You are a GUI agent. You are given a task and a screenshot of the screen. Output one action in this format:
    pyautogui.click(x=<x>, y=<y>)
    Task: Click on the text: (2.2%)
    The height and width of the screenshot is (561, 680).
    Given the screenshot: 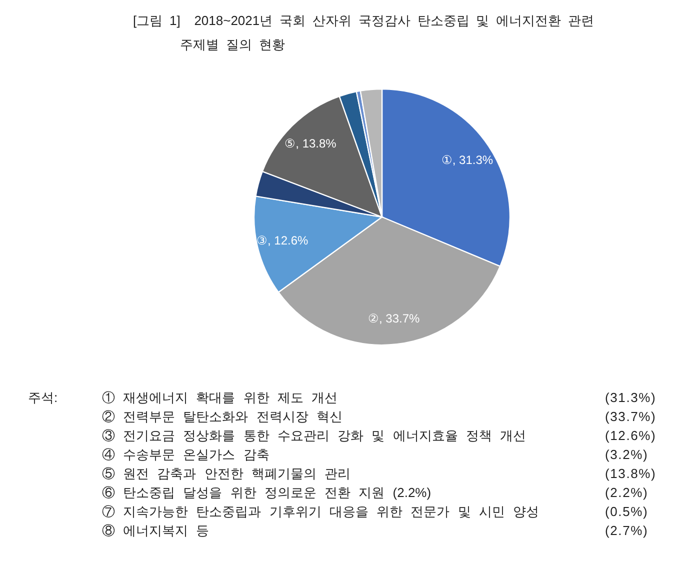 What is the action you would take?
    pyautogui.click(x=626, y=493)
    